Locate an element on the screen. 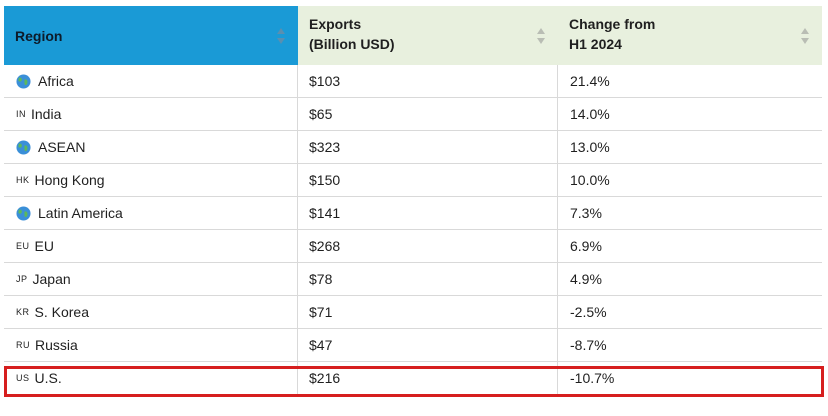 The height and width of the screenshot is (416, 828). cell-region: US U.S. is located at coordinates (151, 378).